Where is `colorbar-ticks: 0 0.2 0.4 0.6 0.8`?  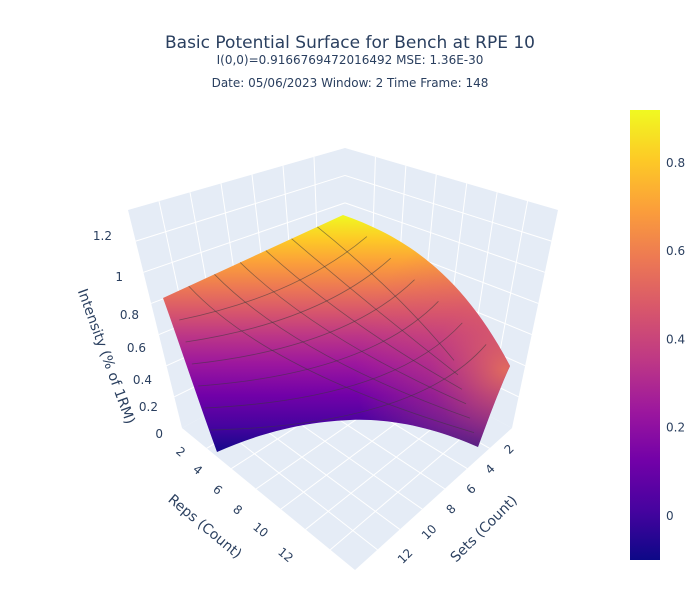 colorbar-ticks: 0 0.2 0.4 0.6 0.8 is located at coordinates (675, 339).